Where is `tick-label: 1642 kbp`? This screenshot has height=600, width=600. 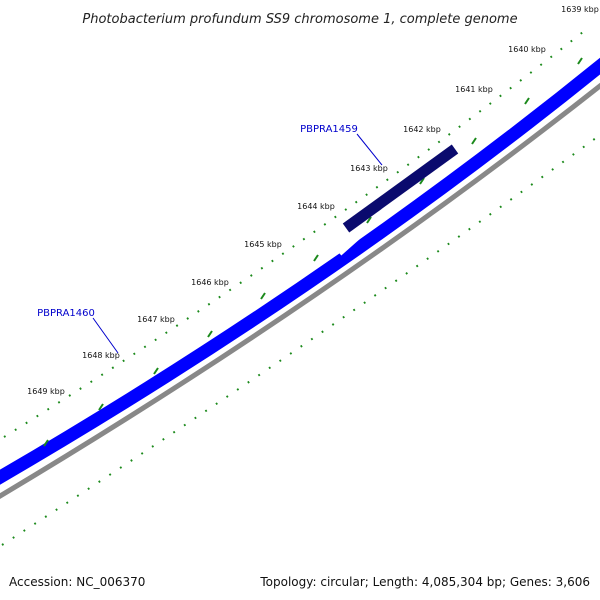
tick-label: 1642 kbp is located at coordinates (422, 129).